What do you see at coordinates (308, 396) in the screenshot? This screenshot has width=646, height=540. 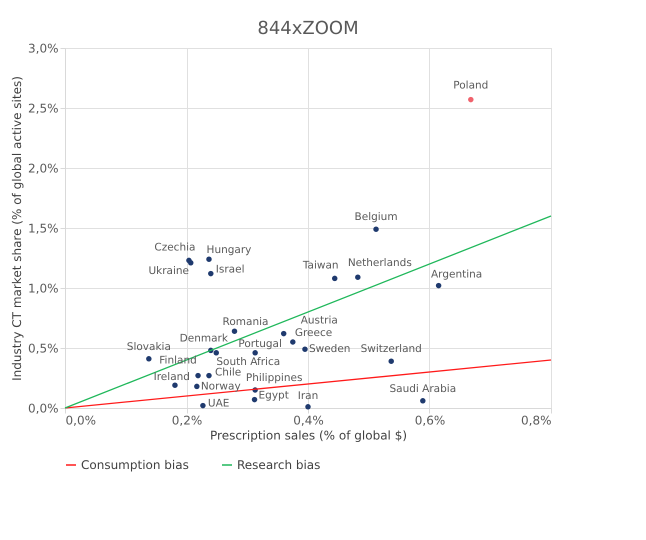 I see `annotation: Iran` at bounding box center [308, 396].